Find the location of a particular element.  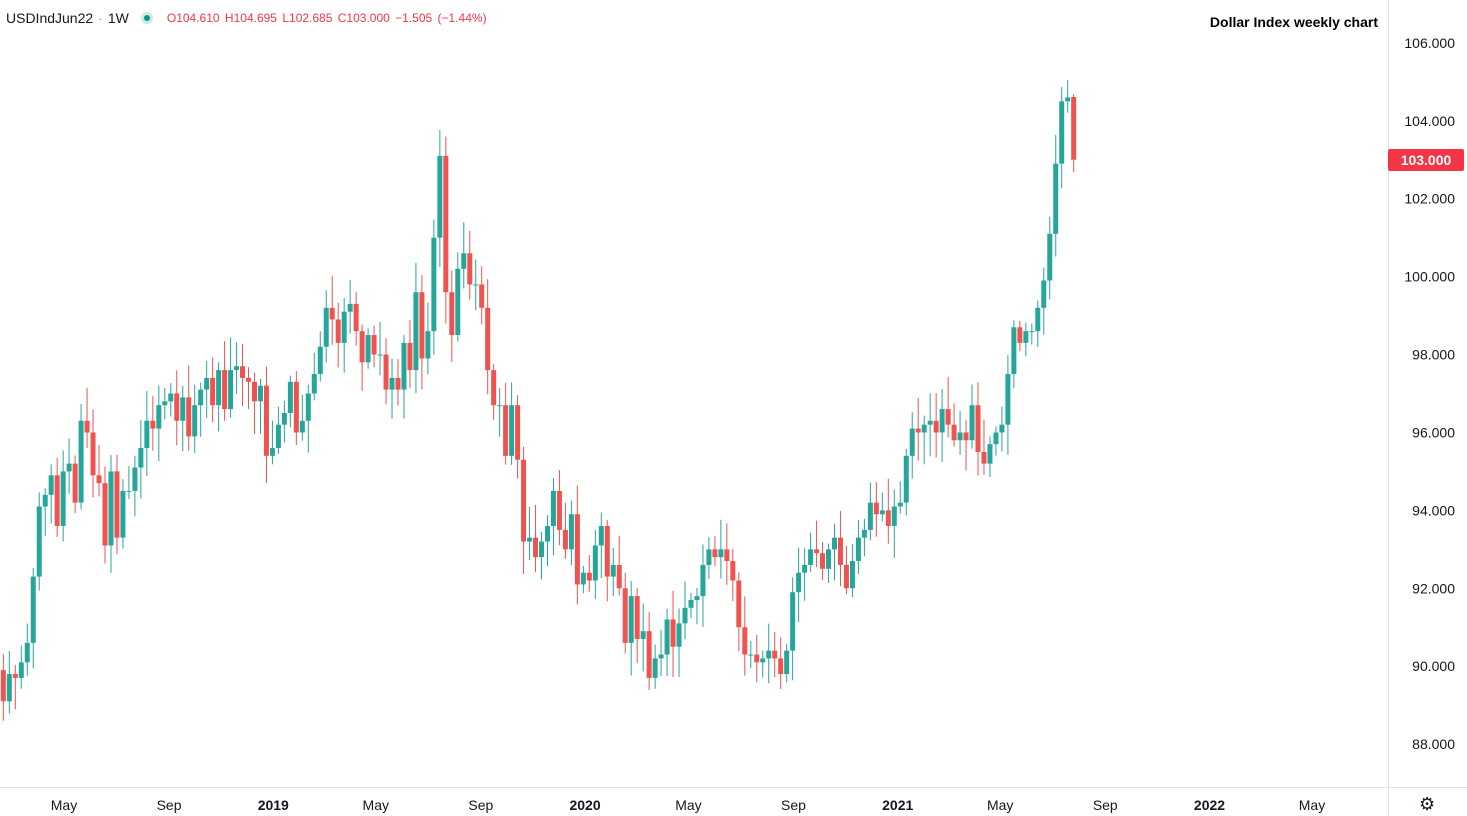

gear-icon: ⚙ is located at coordinates (1427, 804).